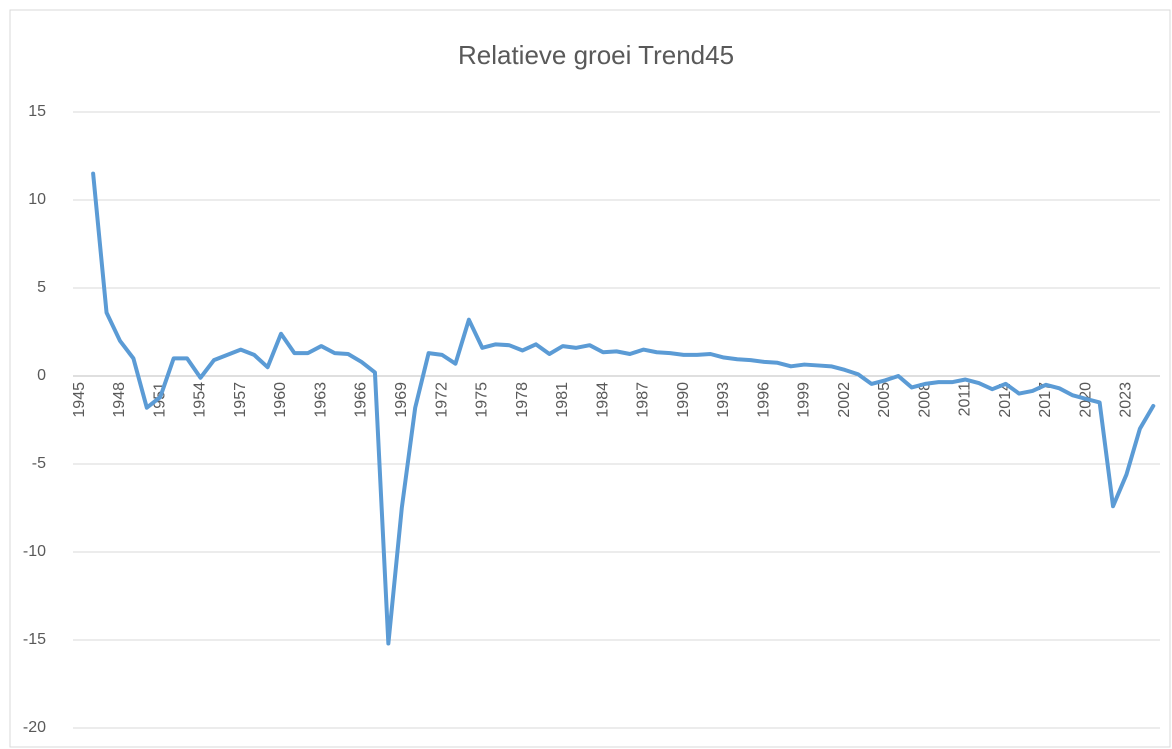  What do you see at coordinates (34, 639) in the screenshot?
I see `y-tick-label: -15` at bounding box center [34, 639].